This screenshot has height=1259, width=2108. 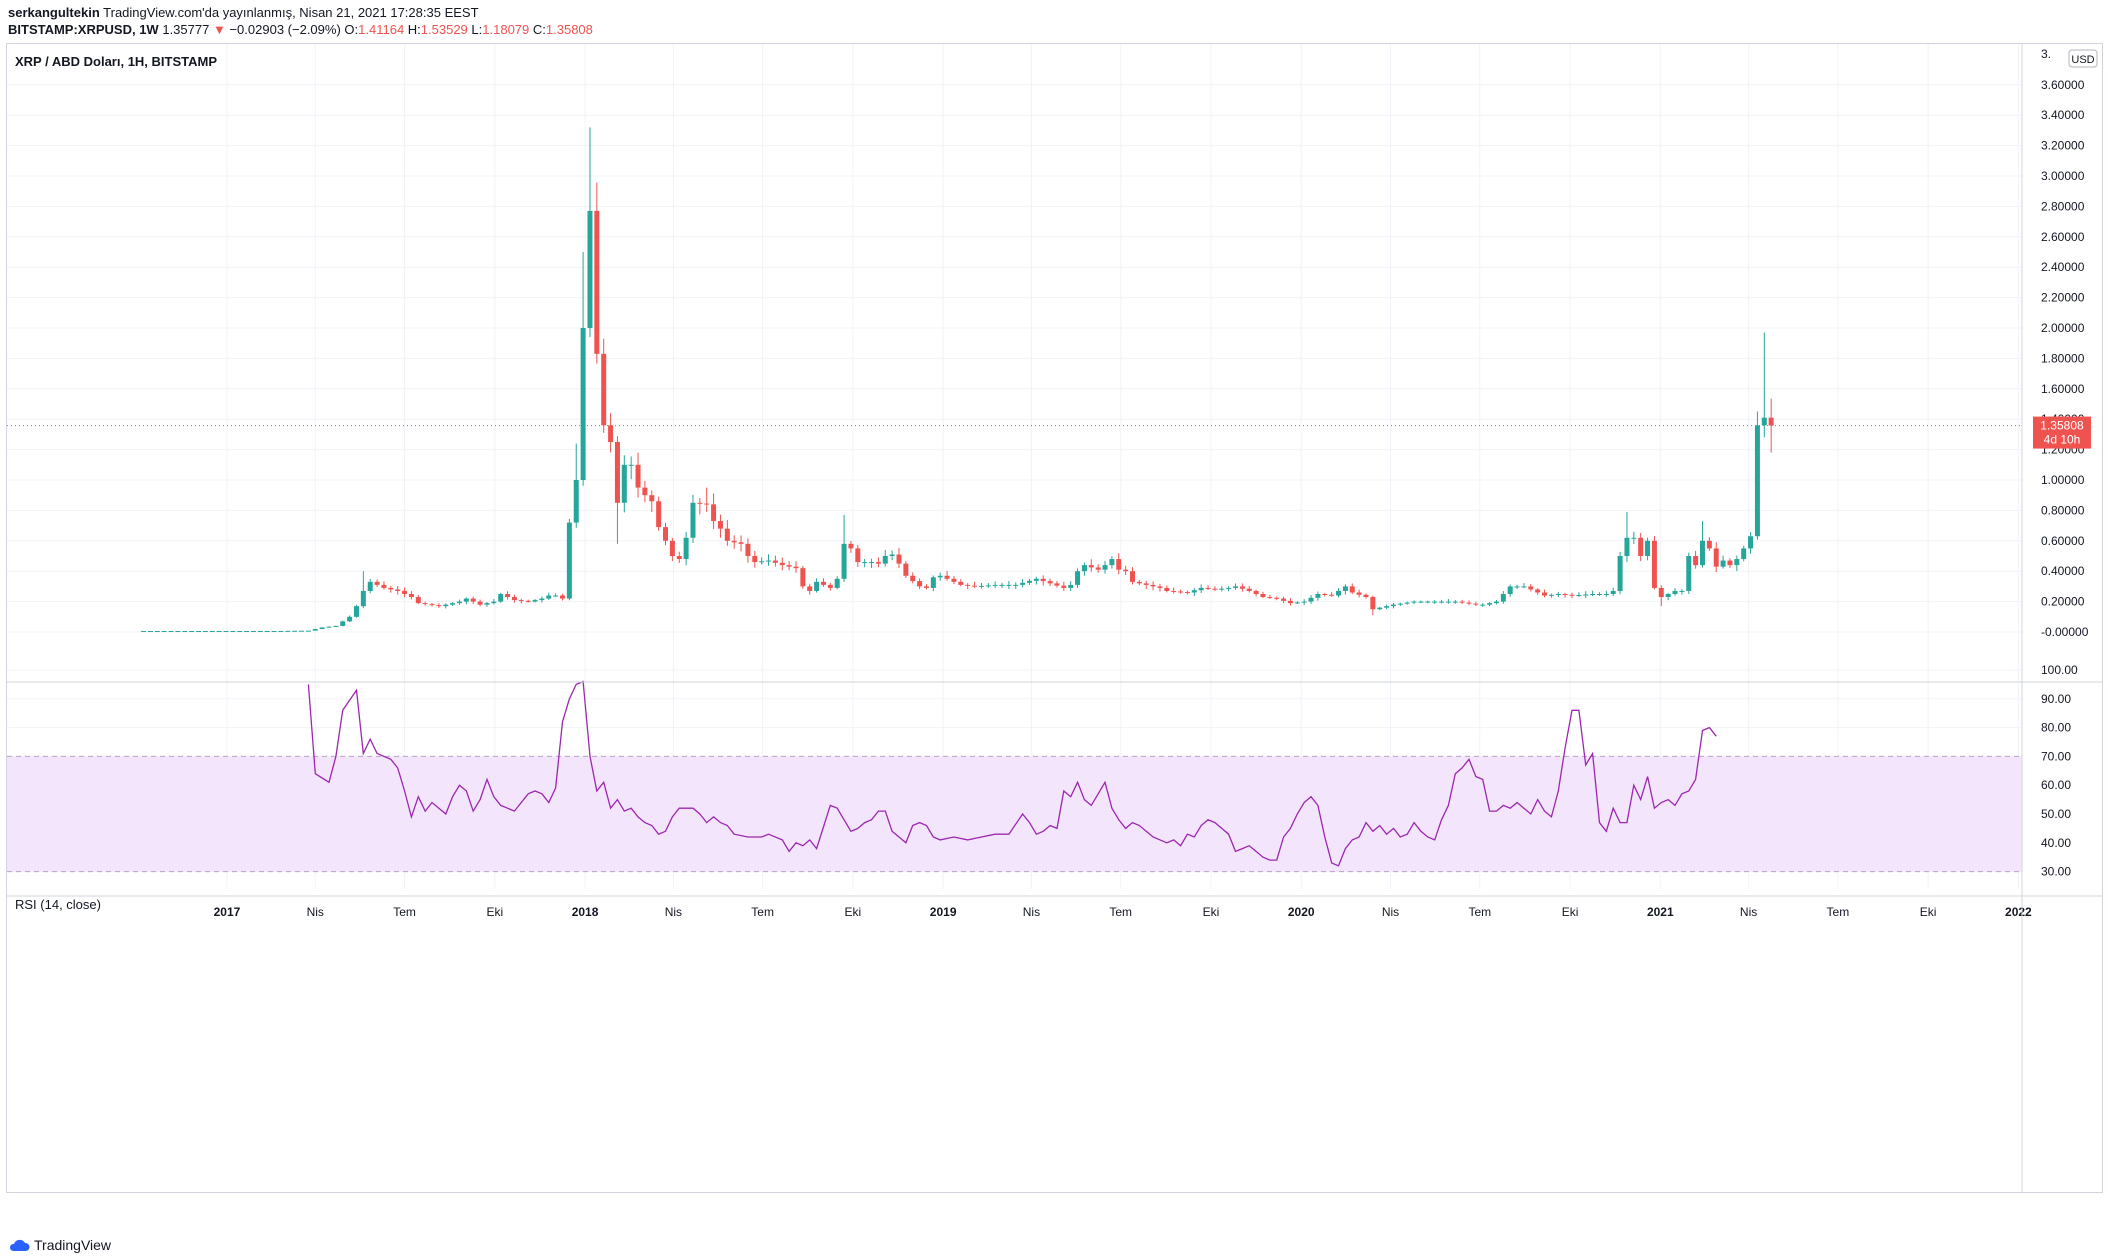 What do you see at coordinates (19, 1245) in the screenshot?
I see `cloud-icon` at bounding box center [19, 1245].